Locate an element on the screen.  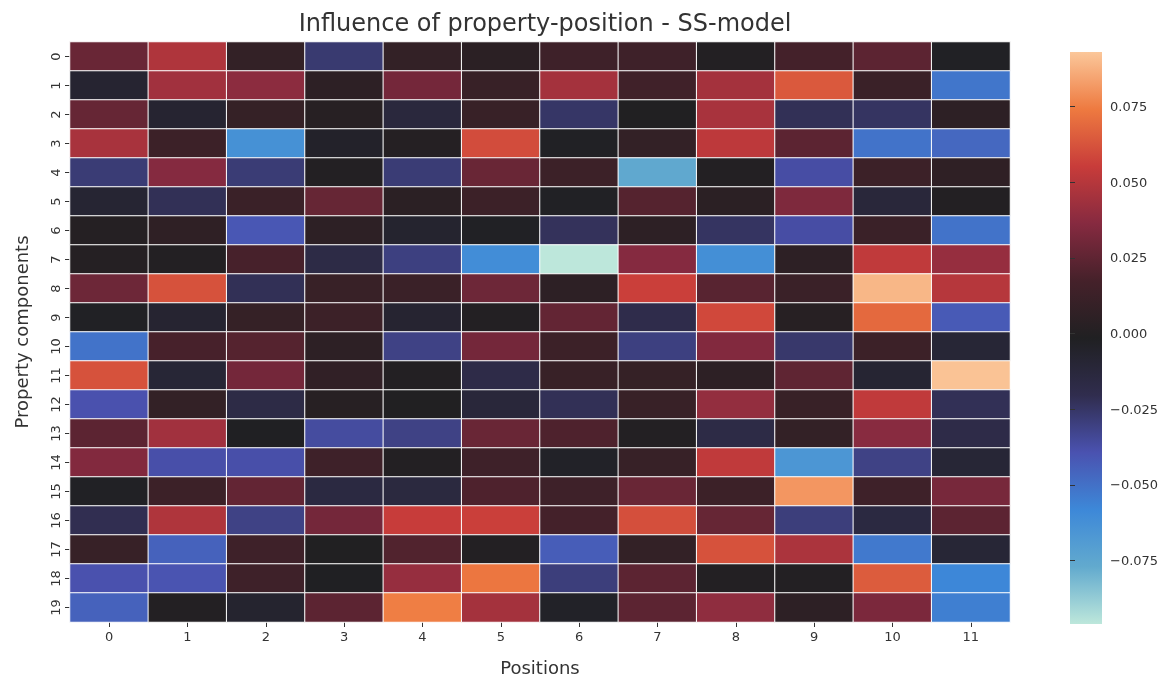
y-tick-label: 12 is located at coordinates (55, 404).